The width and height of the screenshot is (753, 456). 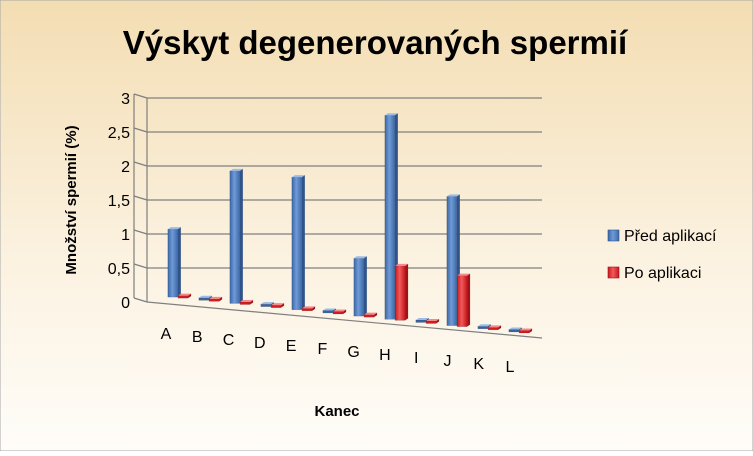 I want to click on bar-Před aplikací-E, so click(x=298, y=243).